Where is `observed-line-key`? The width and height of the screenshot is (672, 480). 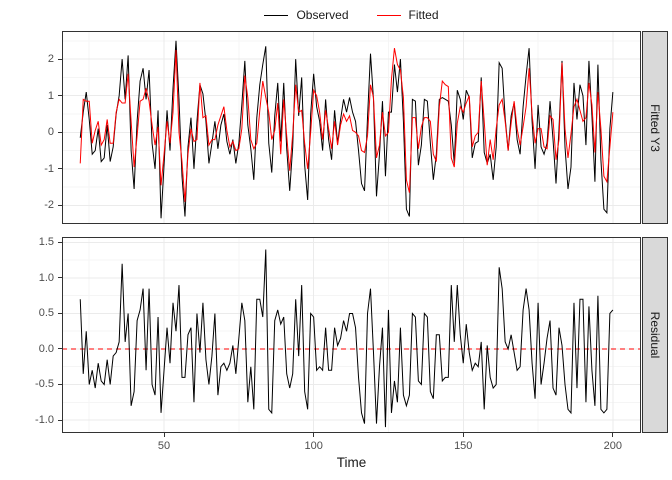
observed-line-key is located at coordinates (276, 15).